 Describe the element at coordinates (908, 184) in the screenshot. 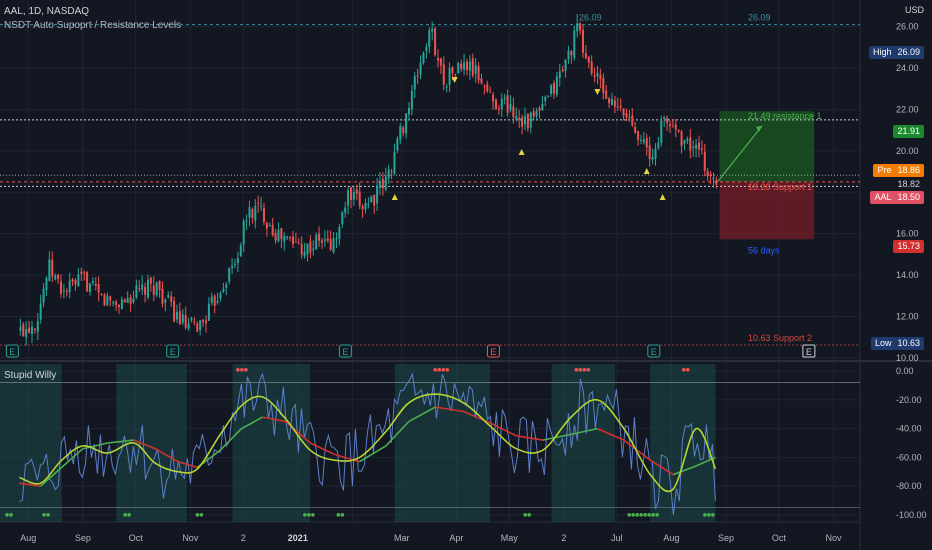

I see `last-close-badge: 18.82` at that location.